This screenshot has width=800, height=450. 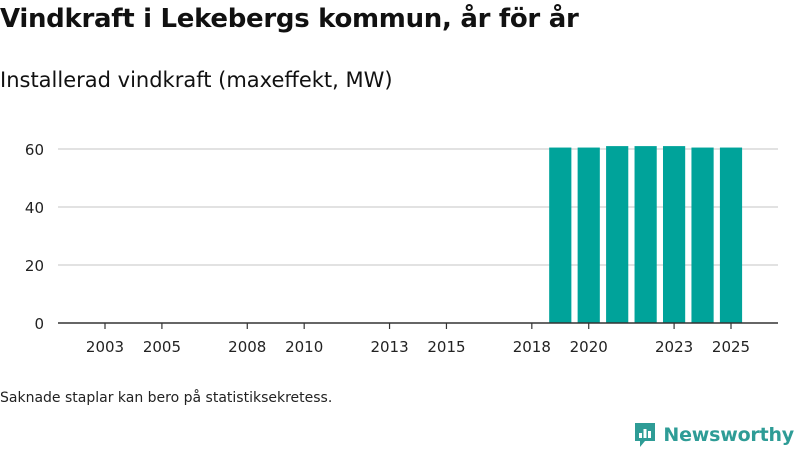 What do you see at coordinates (446, 347) in the screenshot?
I see `x-tick-label: 2015` at bounding box center [446, 347].